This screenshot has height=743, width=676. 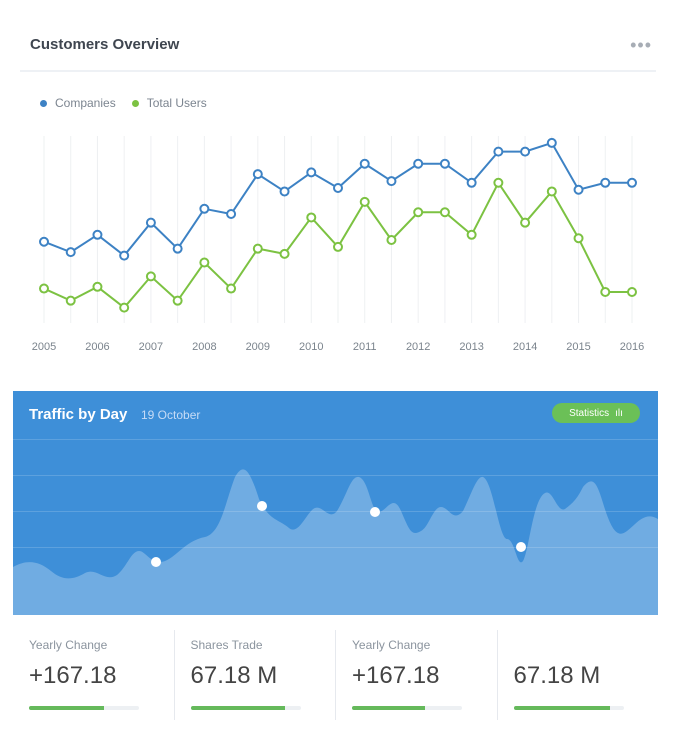 I want to click on legend-companies-label: Companies, so click(x=85, y=103).